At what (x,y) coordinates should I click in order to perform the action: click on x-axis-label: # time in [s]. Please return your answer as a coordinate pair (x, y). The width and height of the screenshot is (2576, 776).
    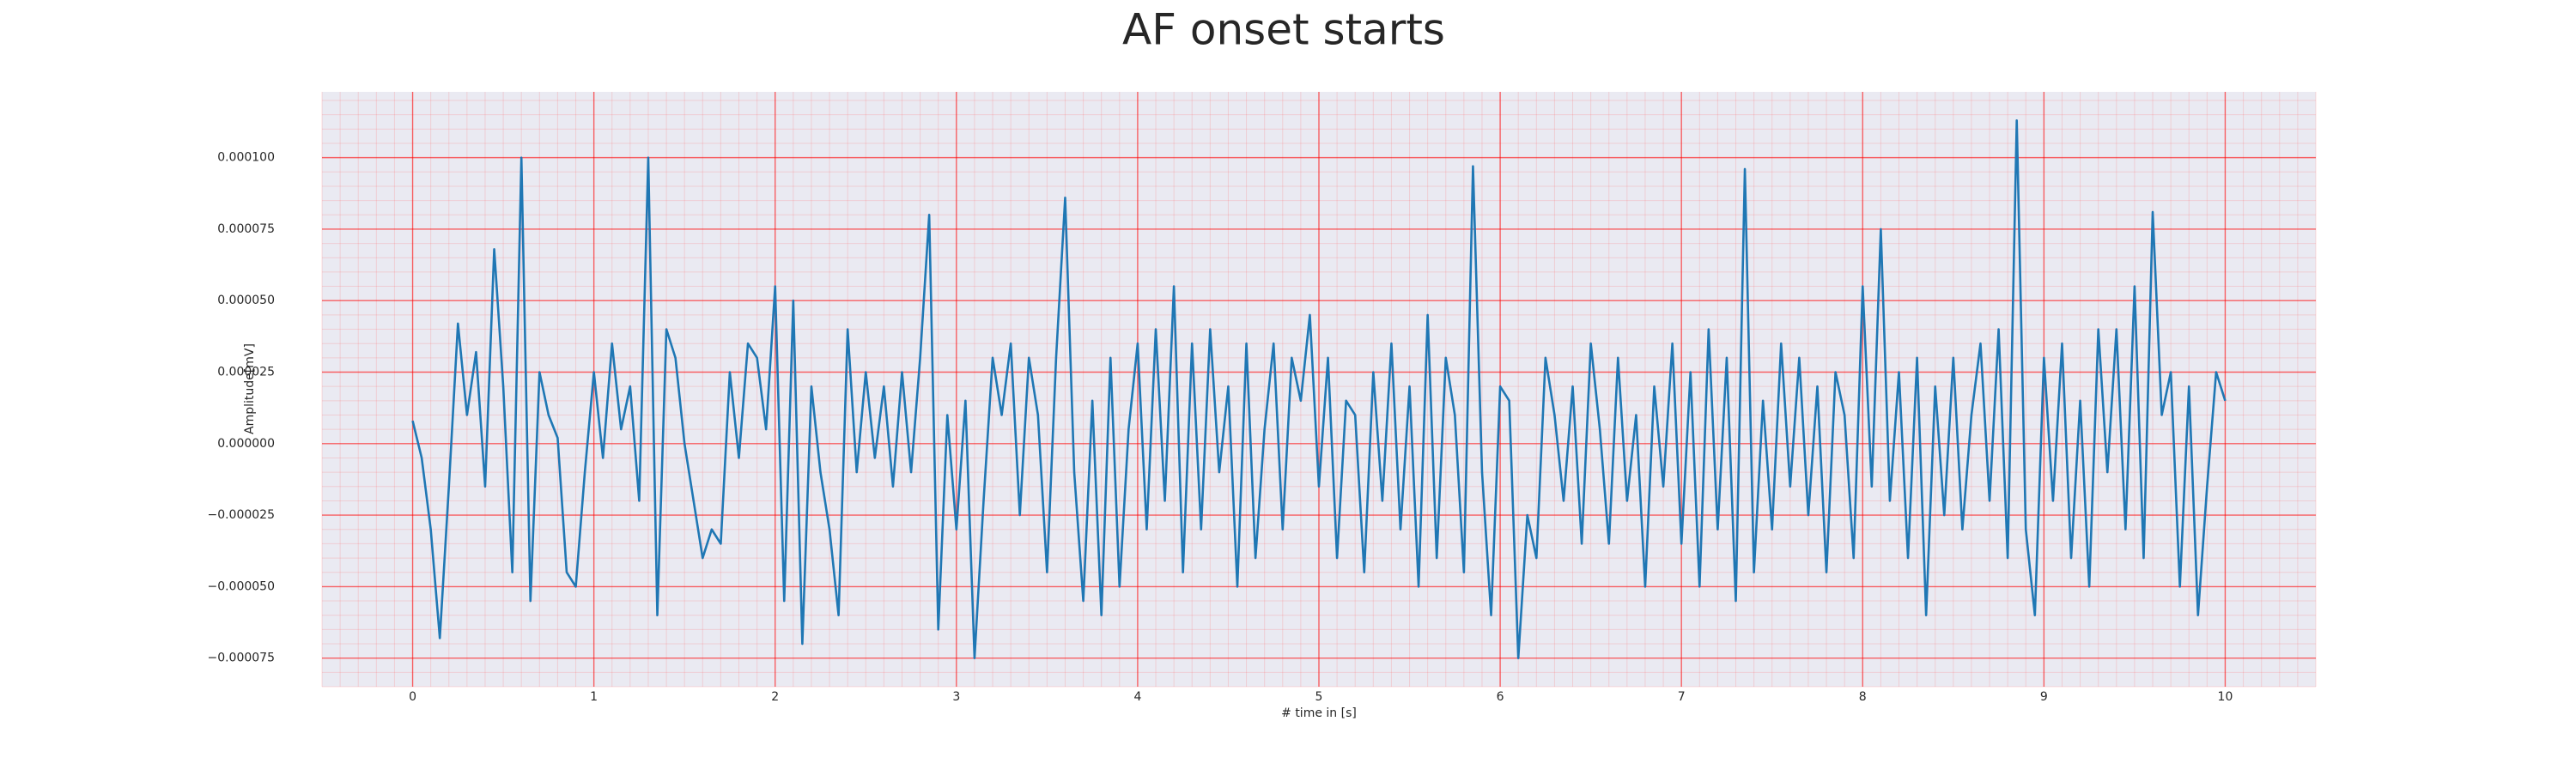
    Looking at the image, I should click on (1319, 713).